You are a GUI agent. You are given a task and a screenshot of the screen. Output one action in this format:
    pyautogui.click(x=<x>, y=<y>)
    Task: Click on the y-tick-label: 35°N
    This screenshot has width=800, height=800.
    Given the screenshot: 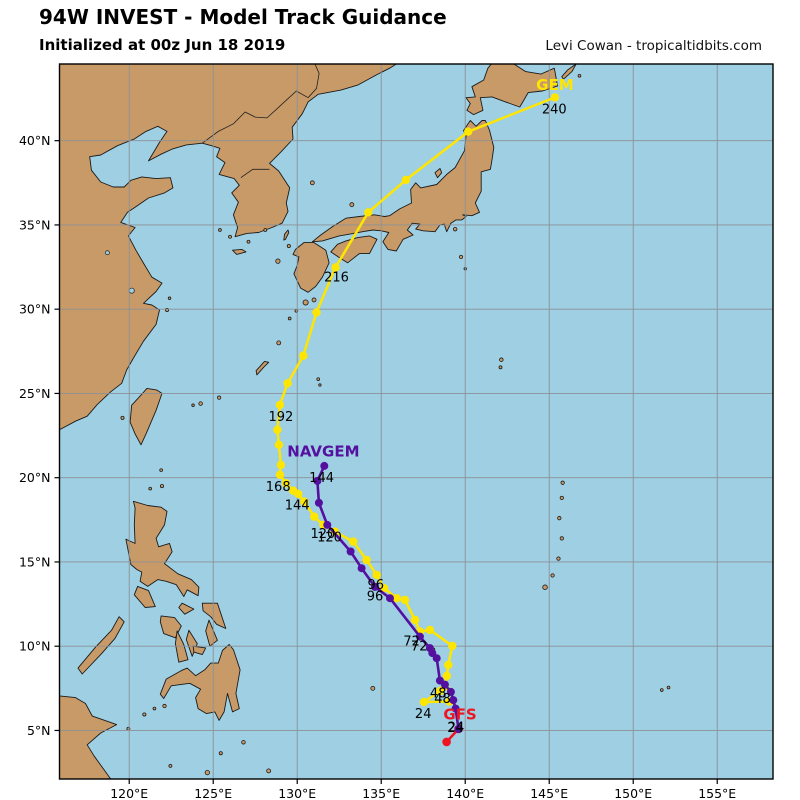 What is the action you would take?
    pyautogui.click(x=35, y=224)
    